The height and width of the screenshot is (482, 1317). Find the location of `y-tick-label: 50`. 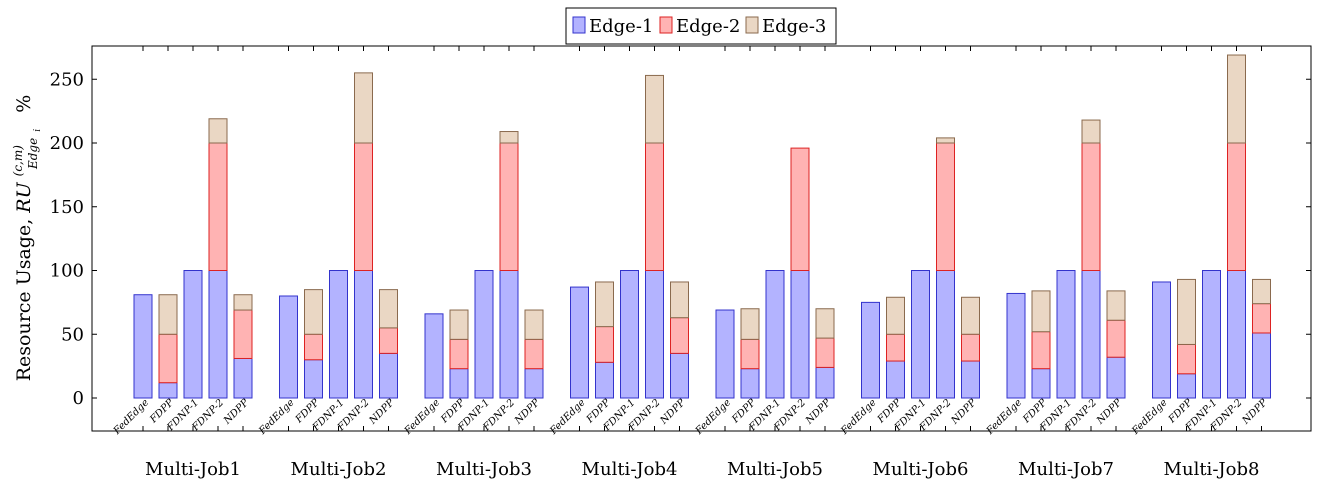

y-tick-label: 50 is located at coordinates (72, 334).